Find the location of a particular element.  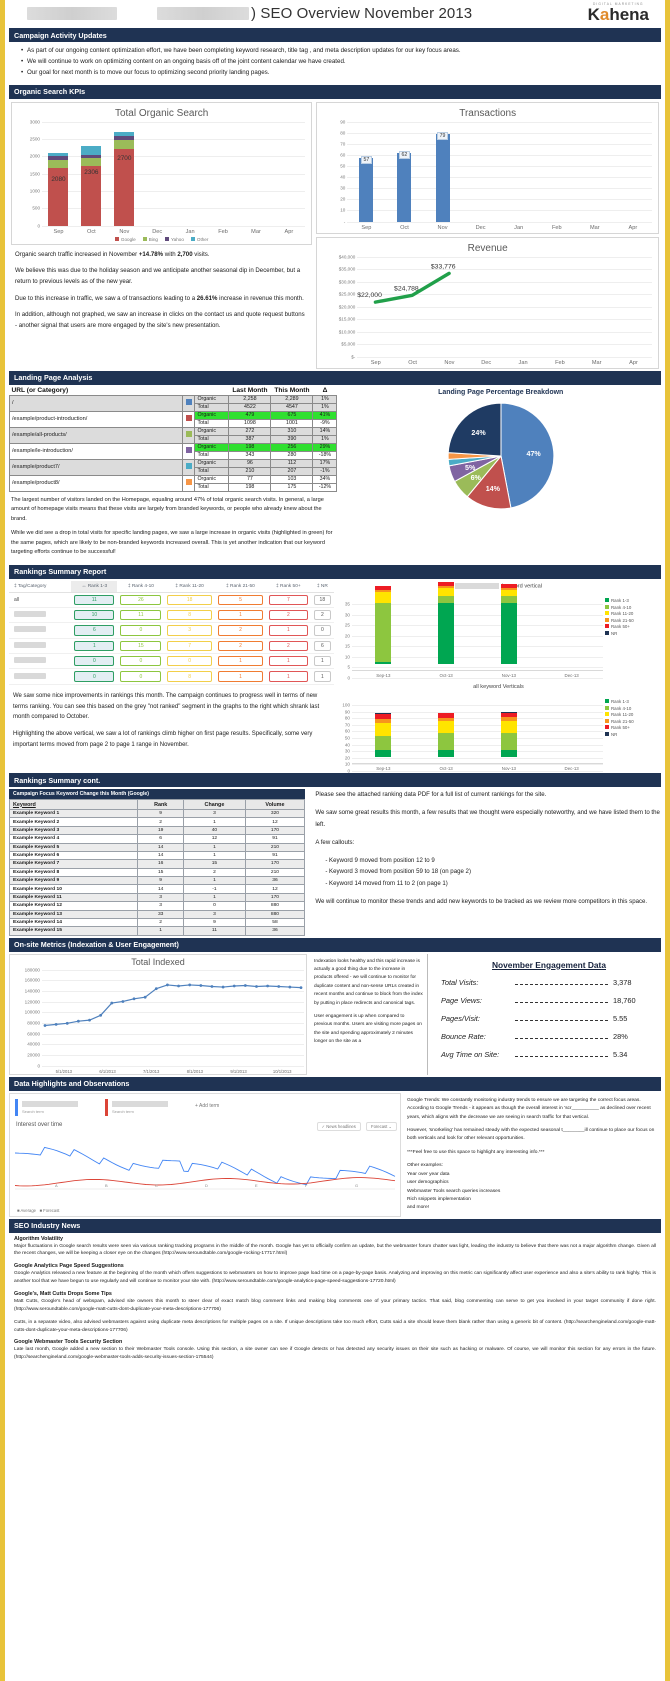

news-marker: A is located at coordinates (56, 1185).